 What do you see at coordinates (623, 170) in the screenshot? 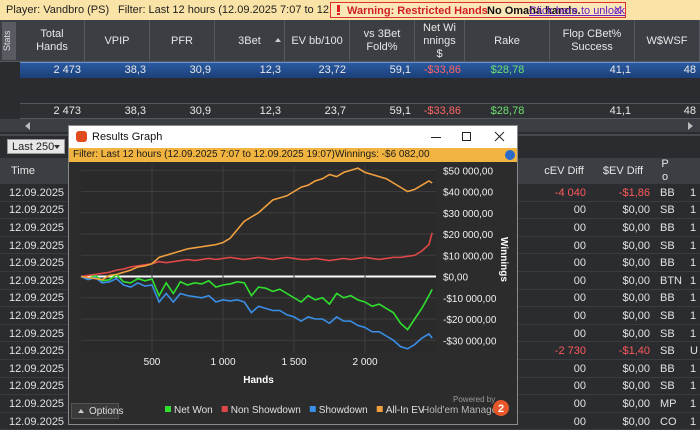
I see `column-header: $EV Diff` at bounding box center [623, 170].